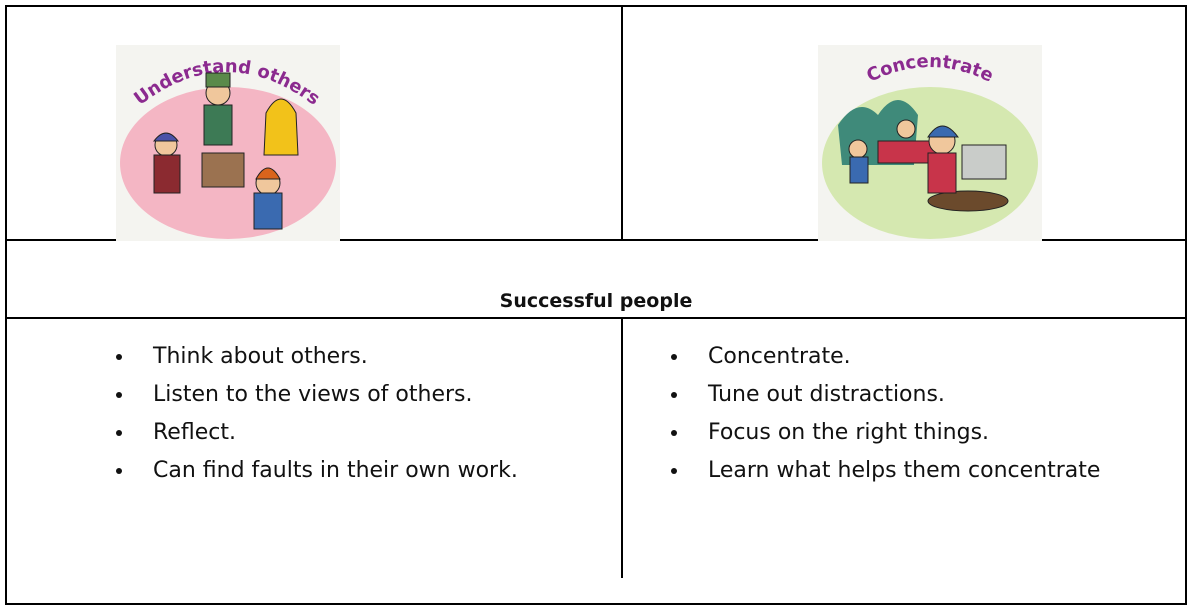  What do you see at coordinates (930, 143) in the screenshot?
I see `illustration: Concentrate` at bounding box center [930, 143].